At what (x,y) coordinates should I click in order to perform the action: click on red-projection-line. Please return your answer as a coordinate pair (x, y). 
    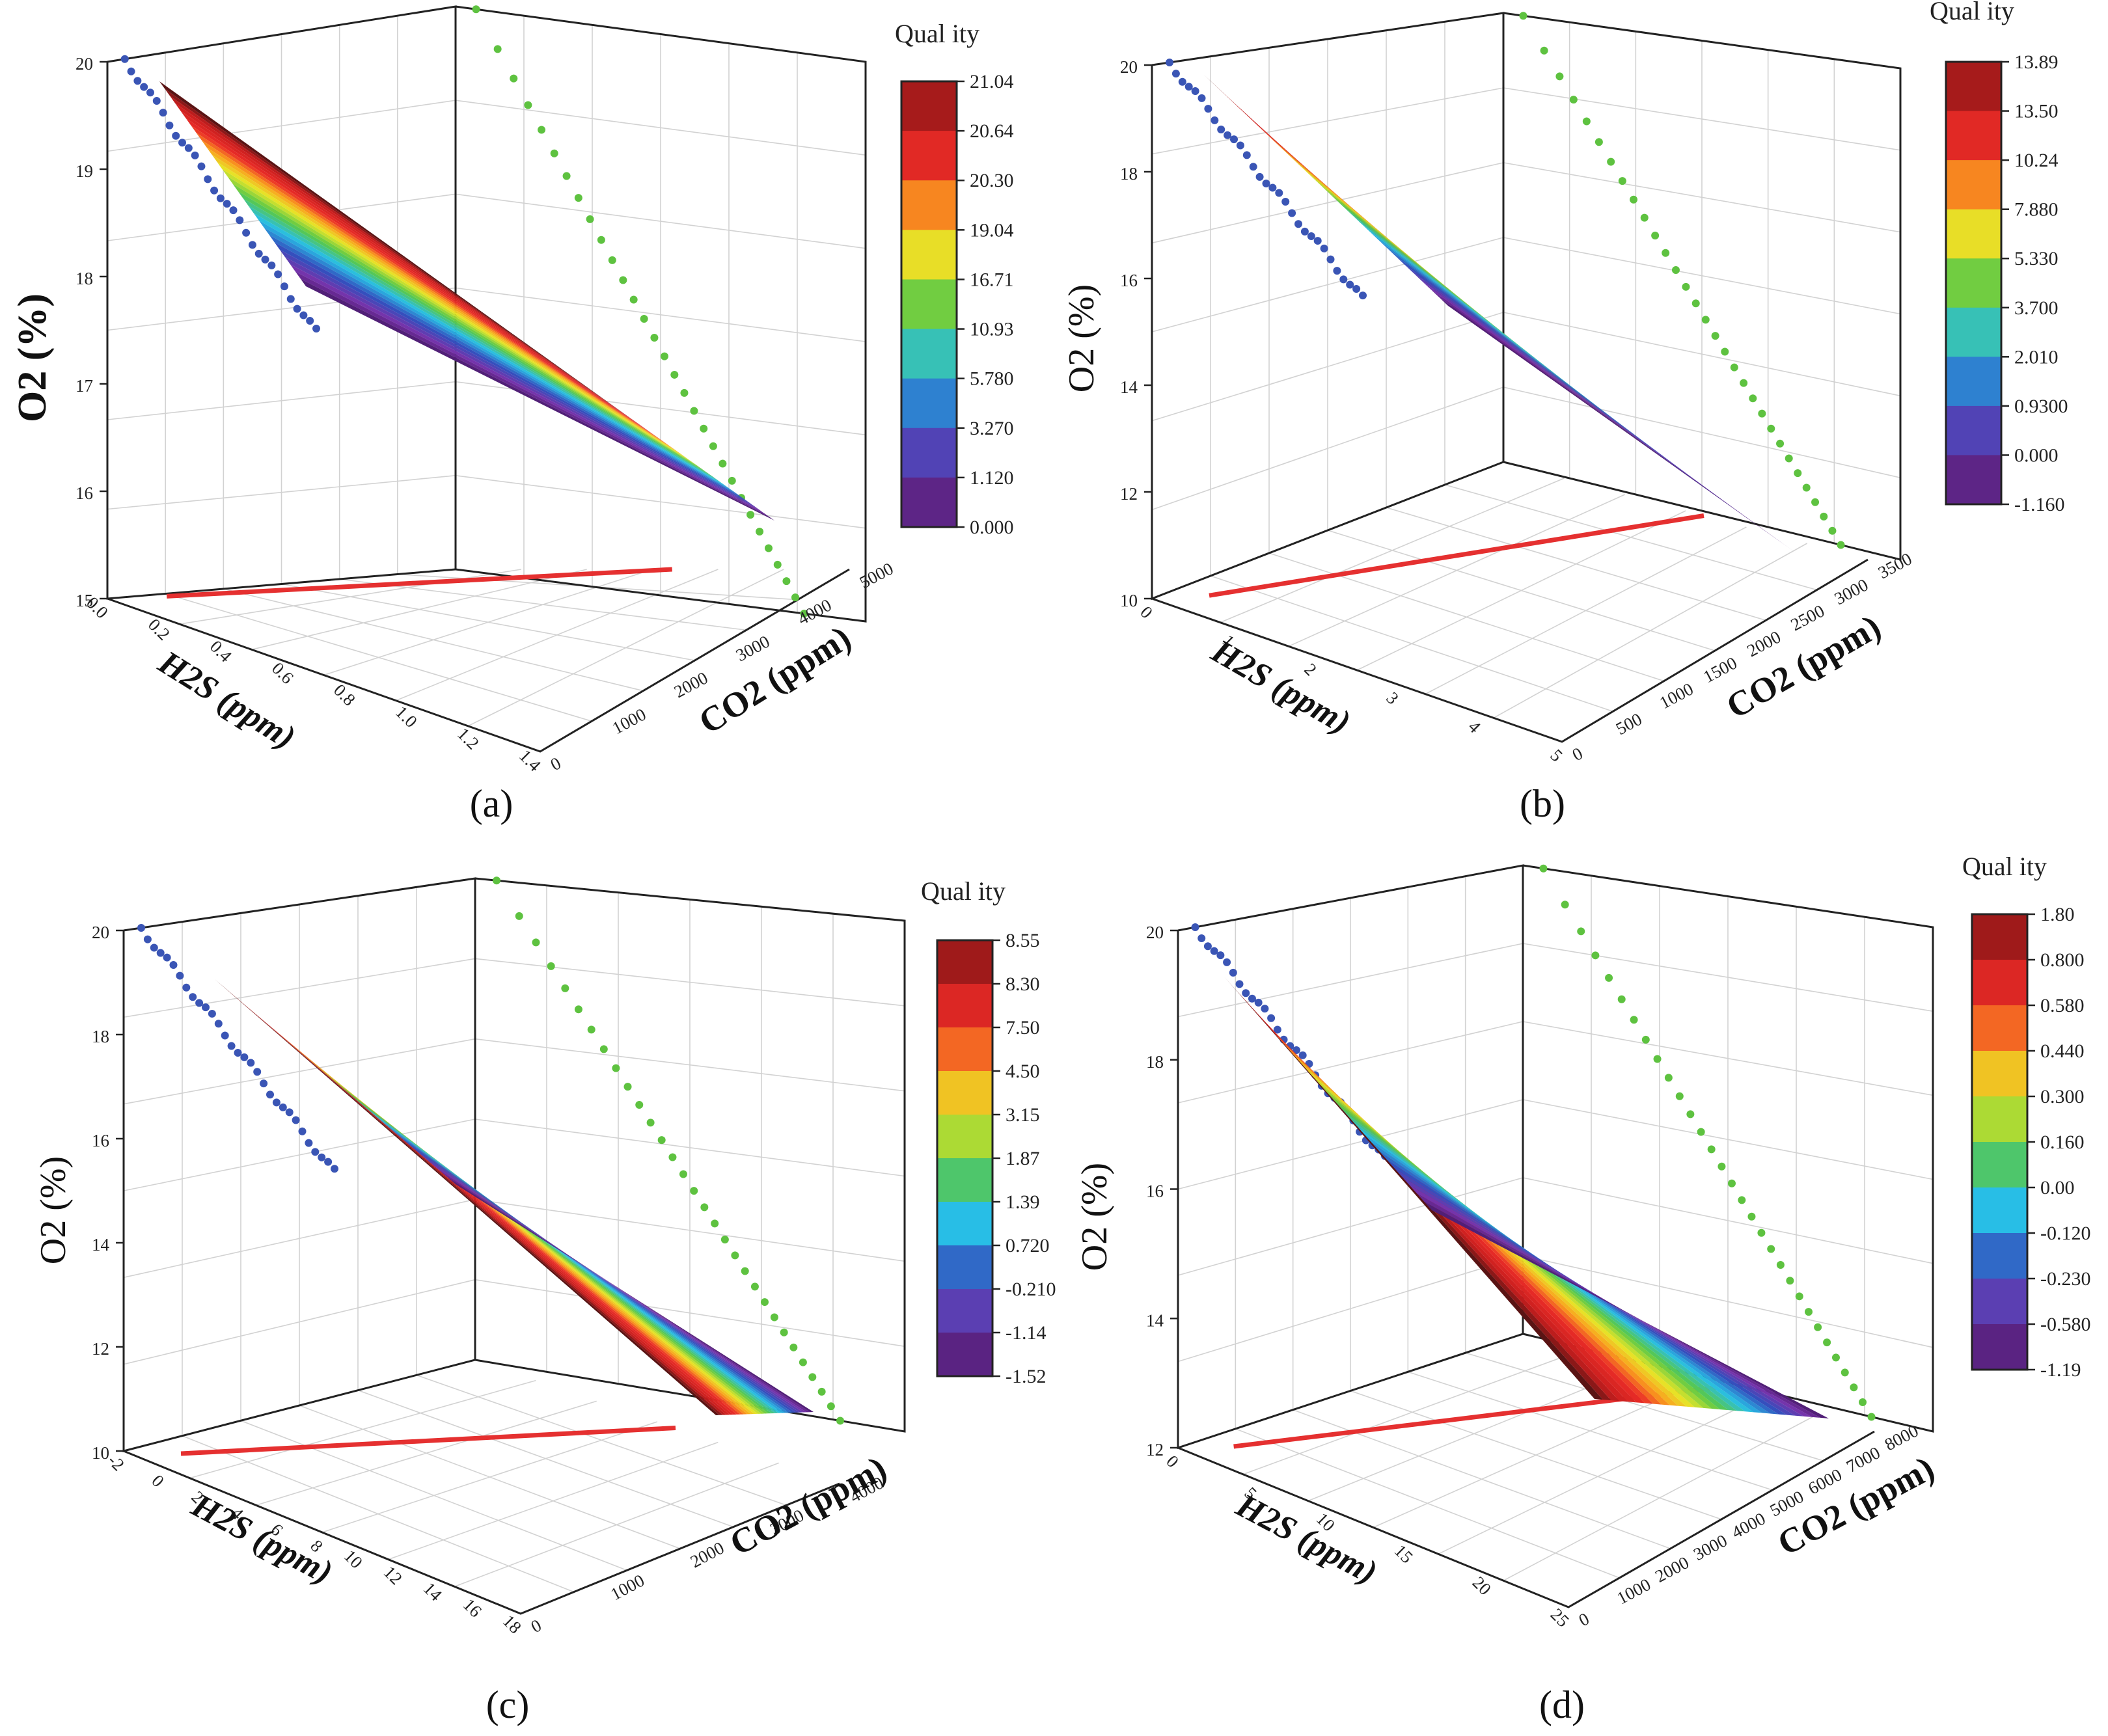
    Looking at the image, I should click on (420, 583).